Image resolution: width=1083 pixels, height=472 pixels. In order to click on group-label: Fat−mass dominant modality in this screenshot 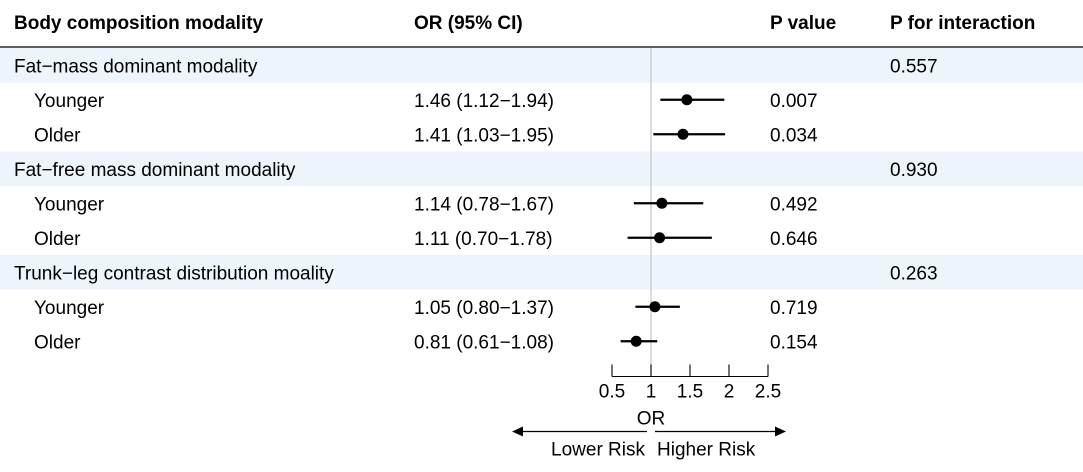, I will do `click(136, 66)`.